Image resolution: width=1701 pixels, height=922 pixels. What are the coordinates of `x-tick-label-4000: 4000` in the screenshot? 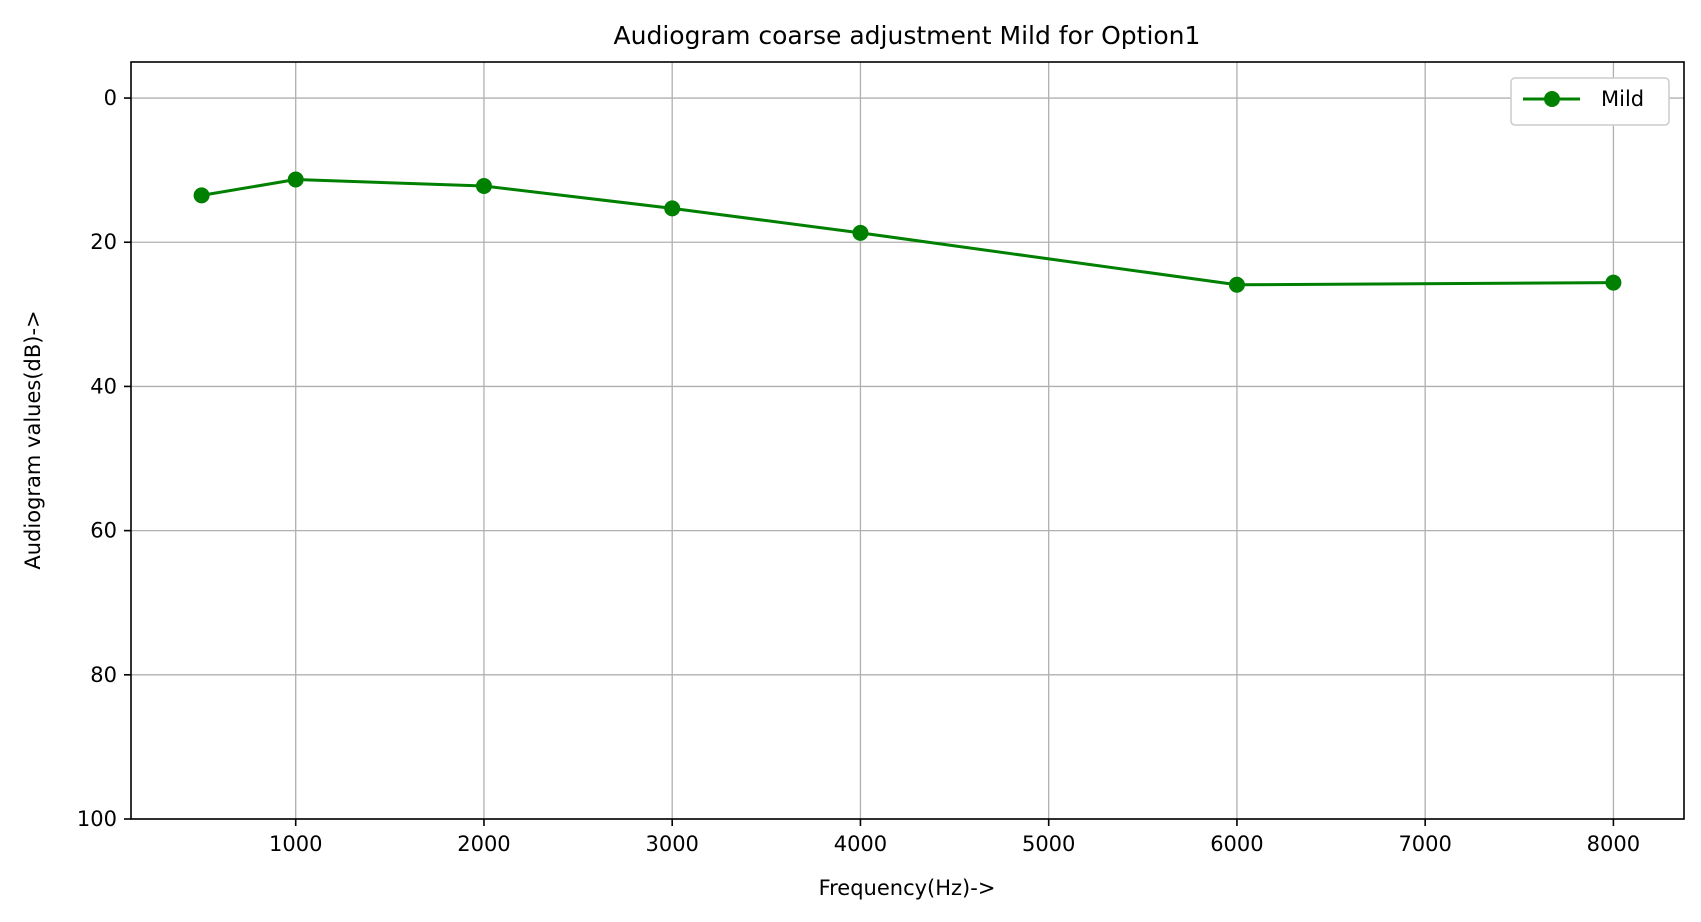 It's located at (860, 844).